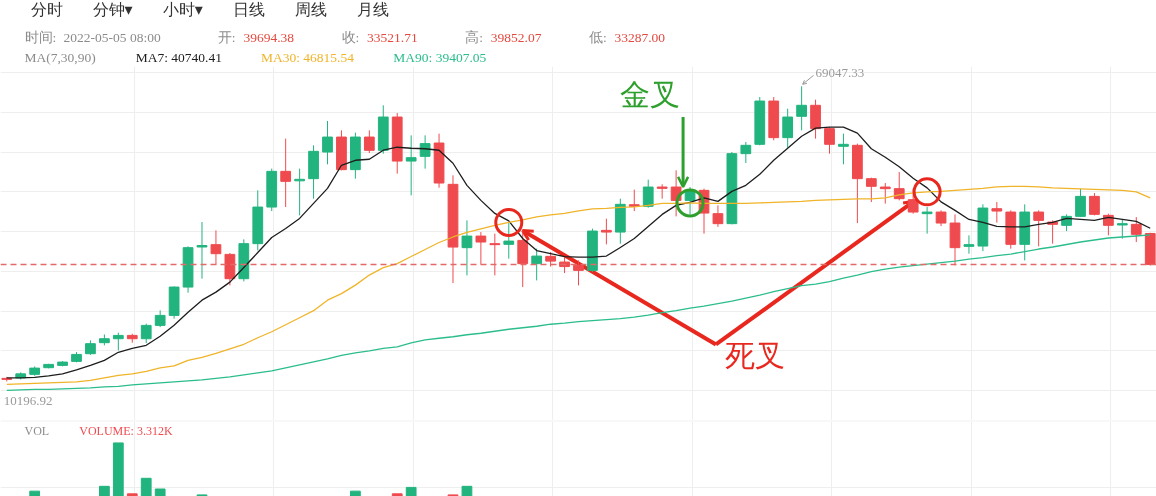  What do you see at coordinates (627, 37) in the screenshot?
I see `text: 低: 33287.00` at bounding box center [627, 37].